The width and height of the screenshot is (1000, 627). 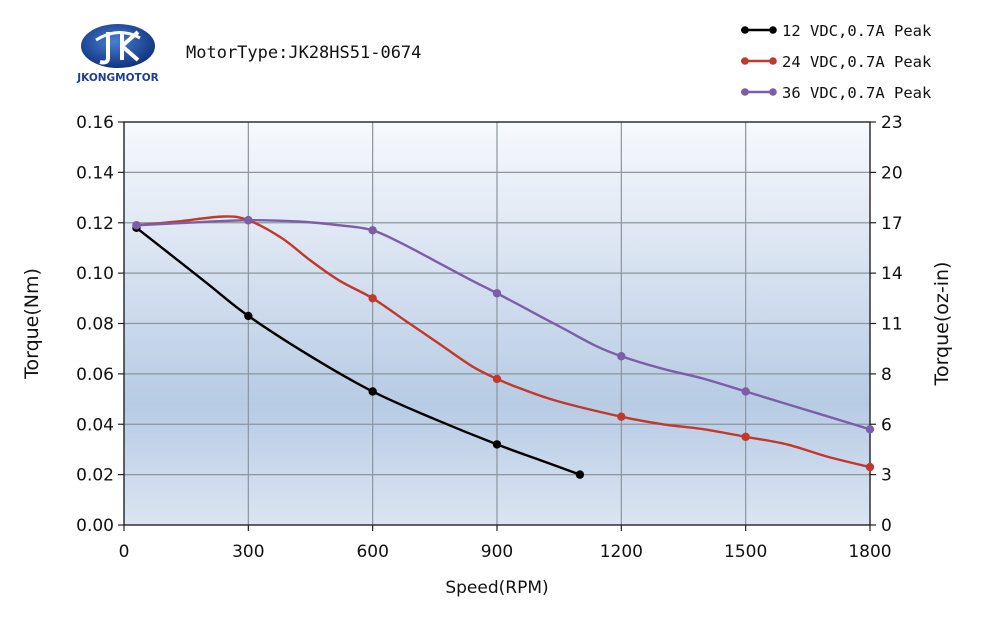 I want to click on y-tick-label: 0.02, so click(x=95, y=476).